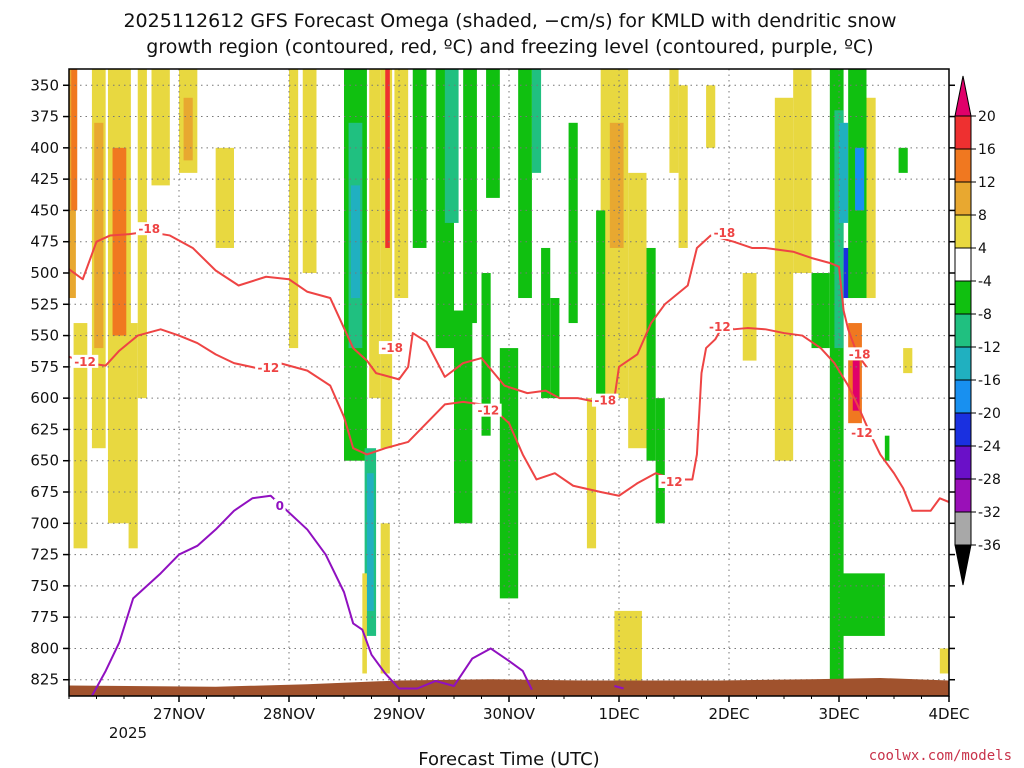 This screenshot has height=768, width=1024. I want to click on colorbar-label-0: 20, so click(987, 117).